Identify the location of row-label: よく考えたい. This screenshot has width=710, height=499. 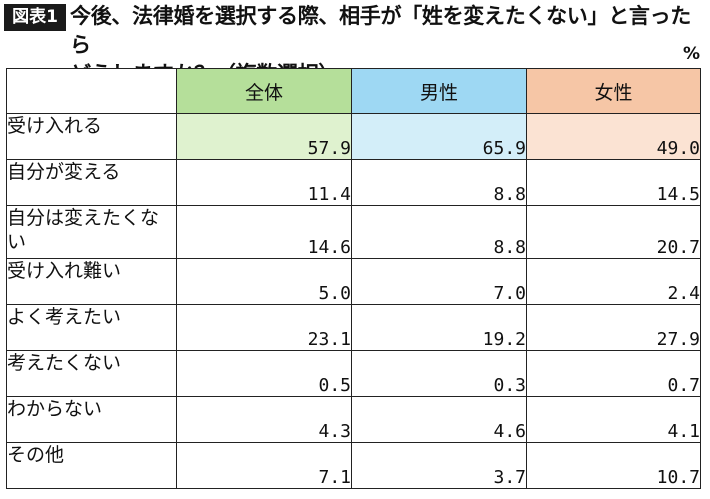
(91, 327).